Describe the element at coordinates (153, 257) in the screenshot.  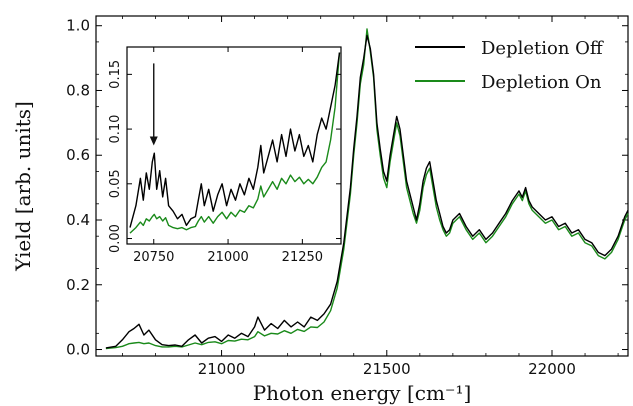
I see `inset-x-tick-label: 20750` at that location.